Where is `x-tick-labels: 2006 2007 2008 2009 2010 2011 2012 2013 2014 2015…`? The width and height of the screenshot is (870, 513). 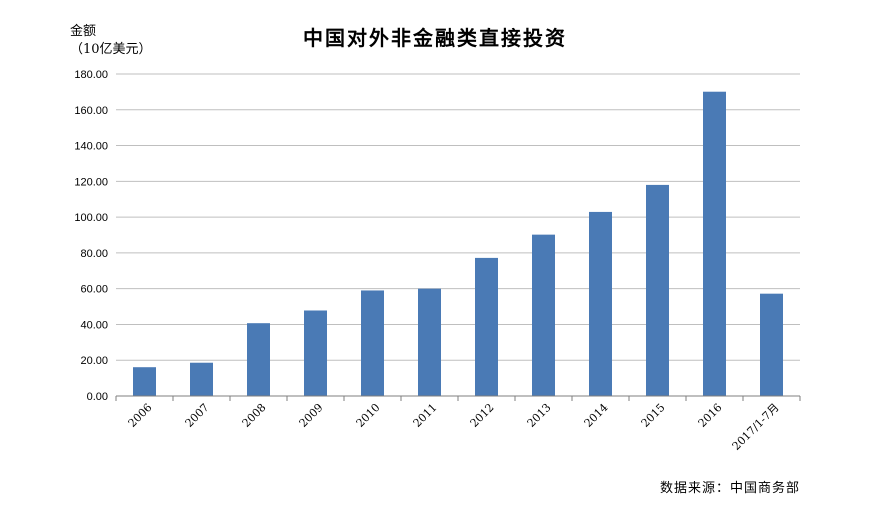
x-tick-labels: 2006 2007 2008 2009 2010 2011 2012 2013 2014 2015… is located at coordinates (454, 427).